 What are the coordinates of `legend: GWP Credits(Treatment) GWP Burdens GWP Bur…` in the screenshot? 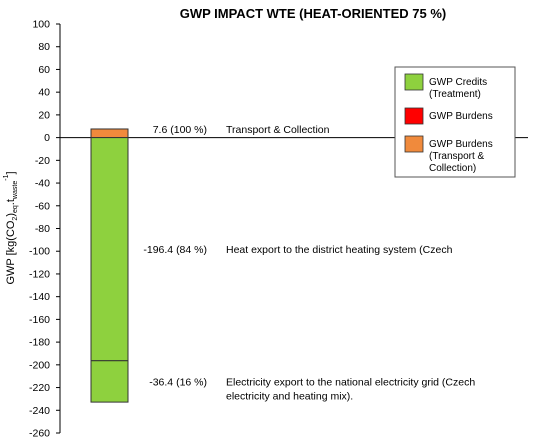 It's located at (455, 122).